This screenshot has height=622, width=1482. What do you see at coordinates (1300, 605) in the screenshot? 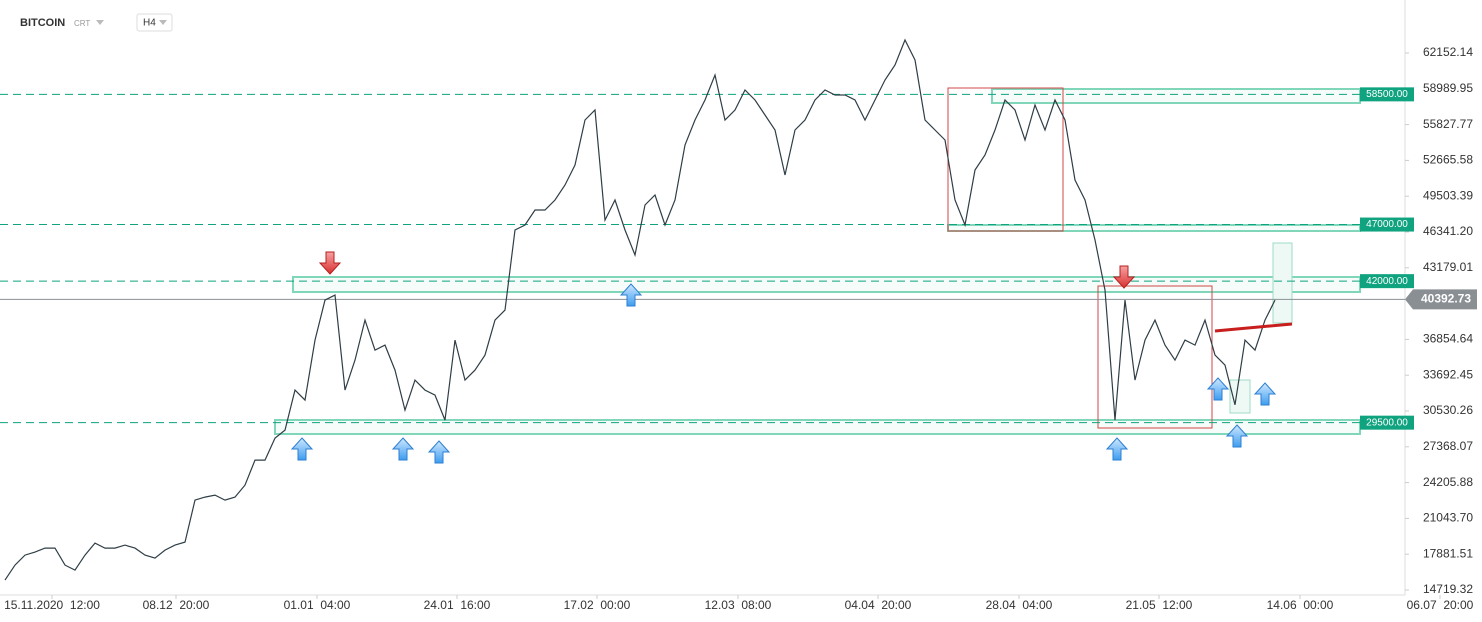
I see `x-tick-label: 14.06 00:00` at bounding box center [1300, 605].